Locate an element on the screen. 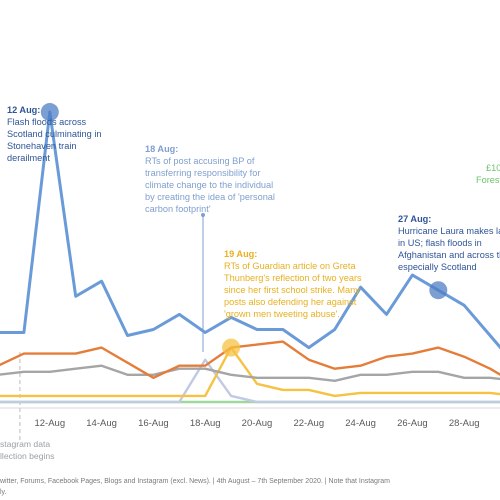  x-tick-label: 18-Aug is located at coordinates (205, 423).